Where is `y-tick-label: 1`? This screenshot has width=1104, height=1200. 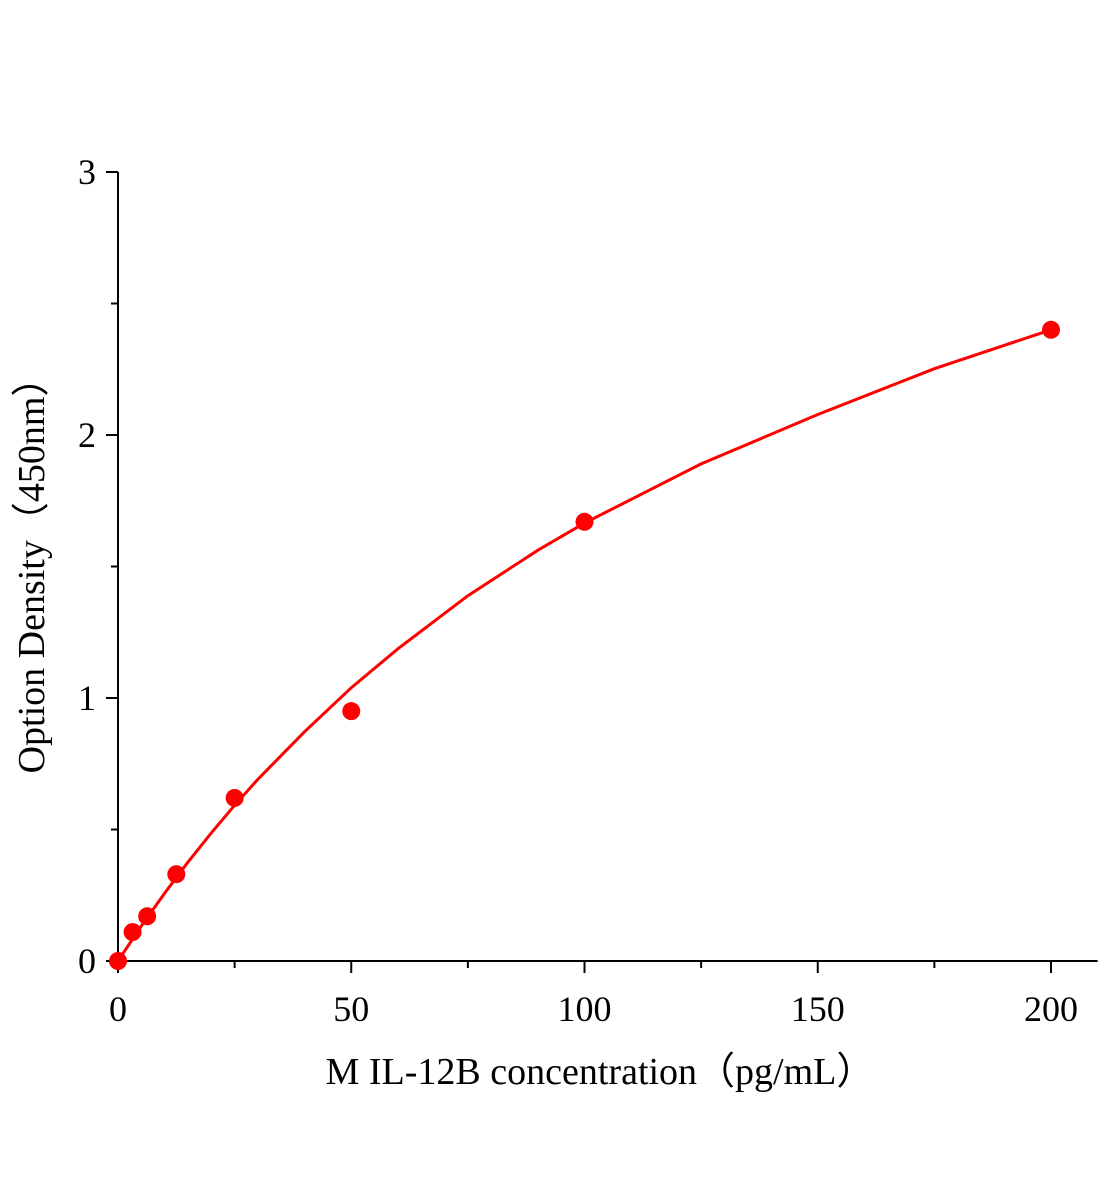 y-tick-label: 1 is located at coordinates (87, 698).